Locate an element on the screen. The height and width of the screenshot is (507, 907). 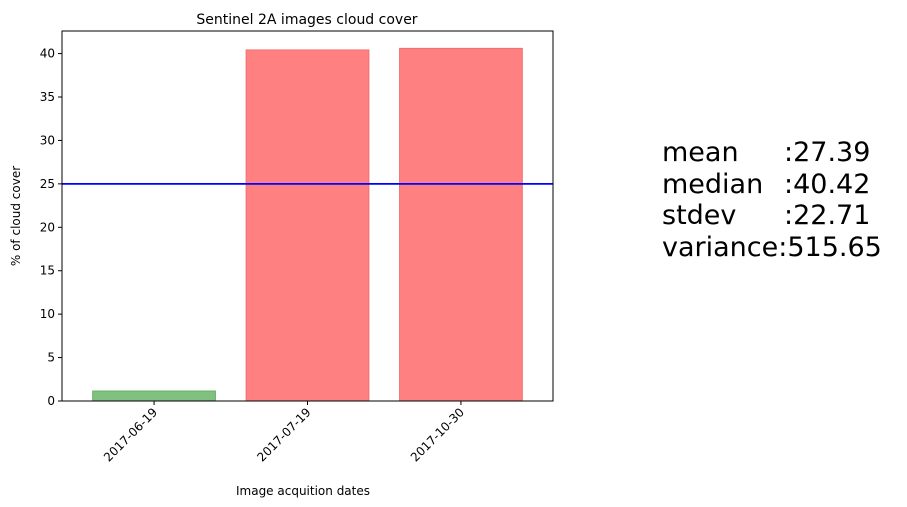
x-tick-label: 2017-07-19 is located at coordinates (283, 434).